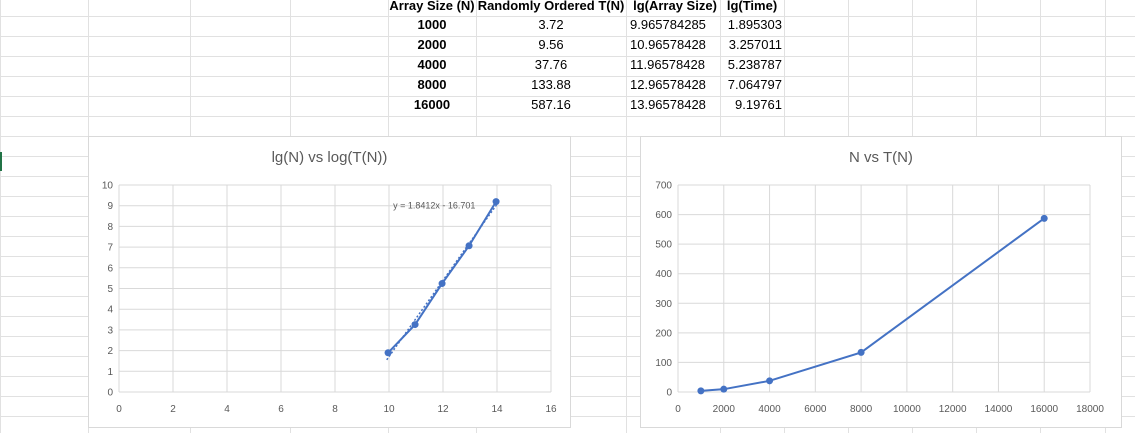  I want to click on x-tick-label: 4, so click(227, 409).